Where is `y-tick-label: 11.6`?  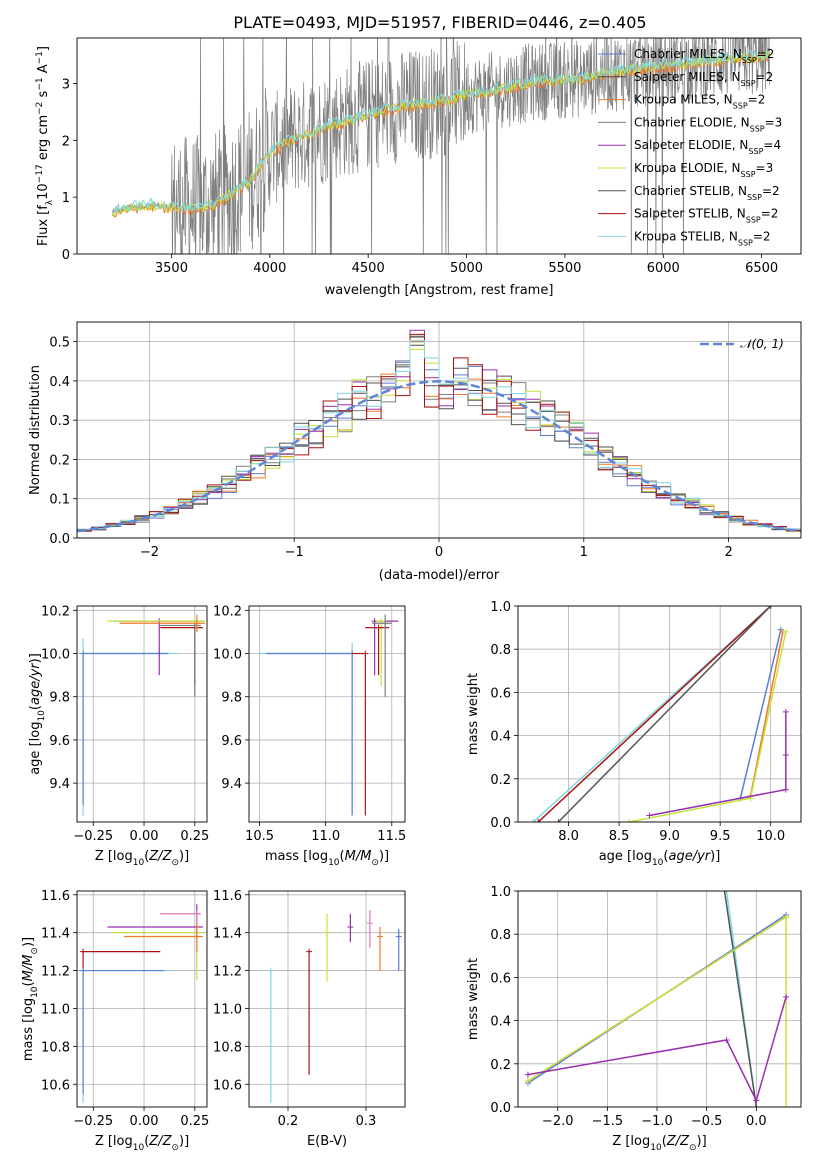 y-tick-label: 11.6 is located at coordinates (227, 896).